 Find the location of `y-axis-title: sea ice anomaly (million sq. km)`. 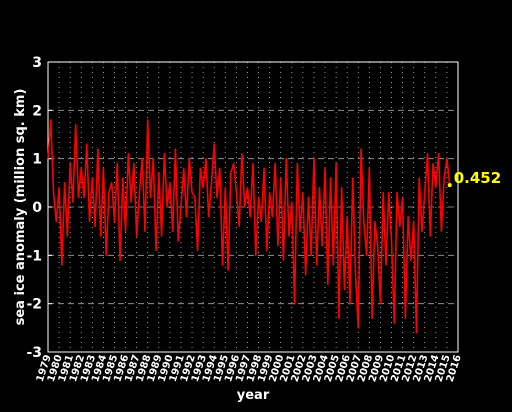

y-axis-title: sea ice anomaly (million sq. km) is located at coordinates (20, 207).